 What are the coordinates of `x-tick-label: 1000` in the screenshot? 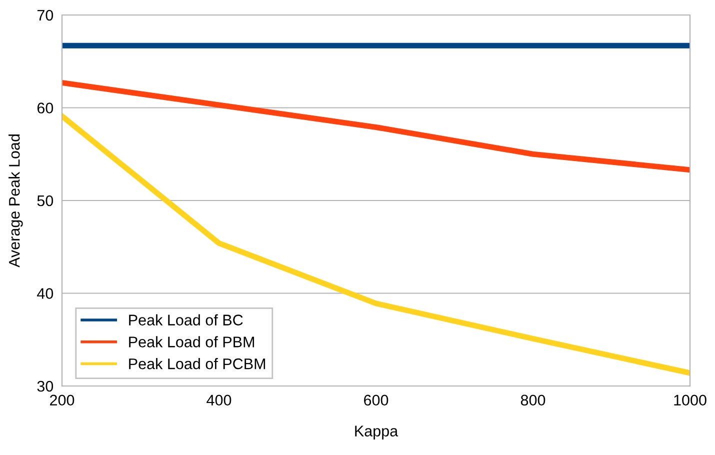 It's located at (690, 400).